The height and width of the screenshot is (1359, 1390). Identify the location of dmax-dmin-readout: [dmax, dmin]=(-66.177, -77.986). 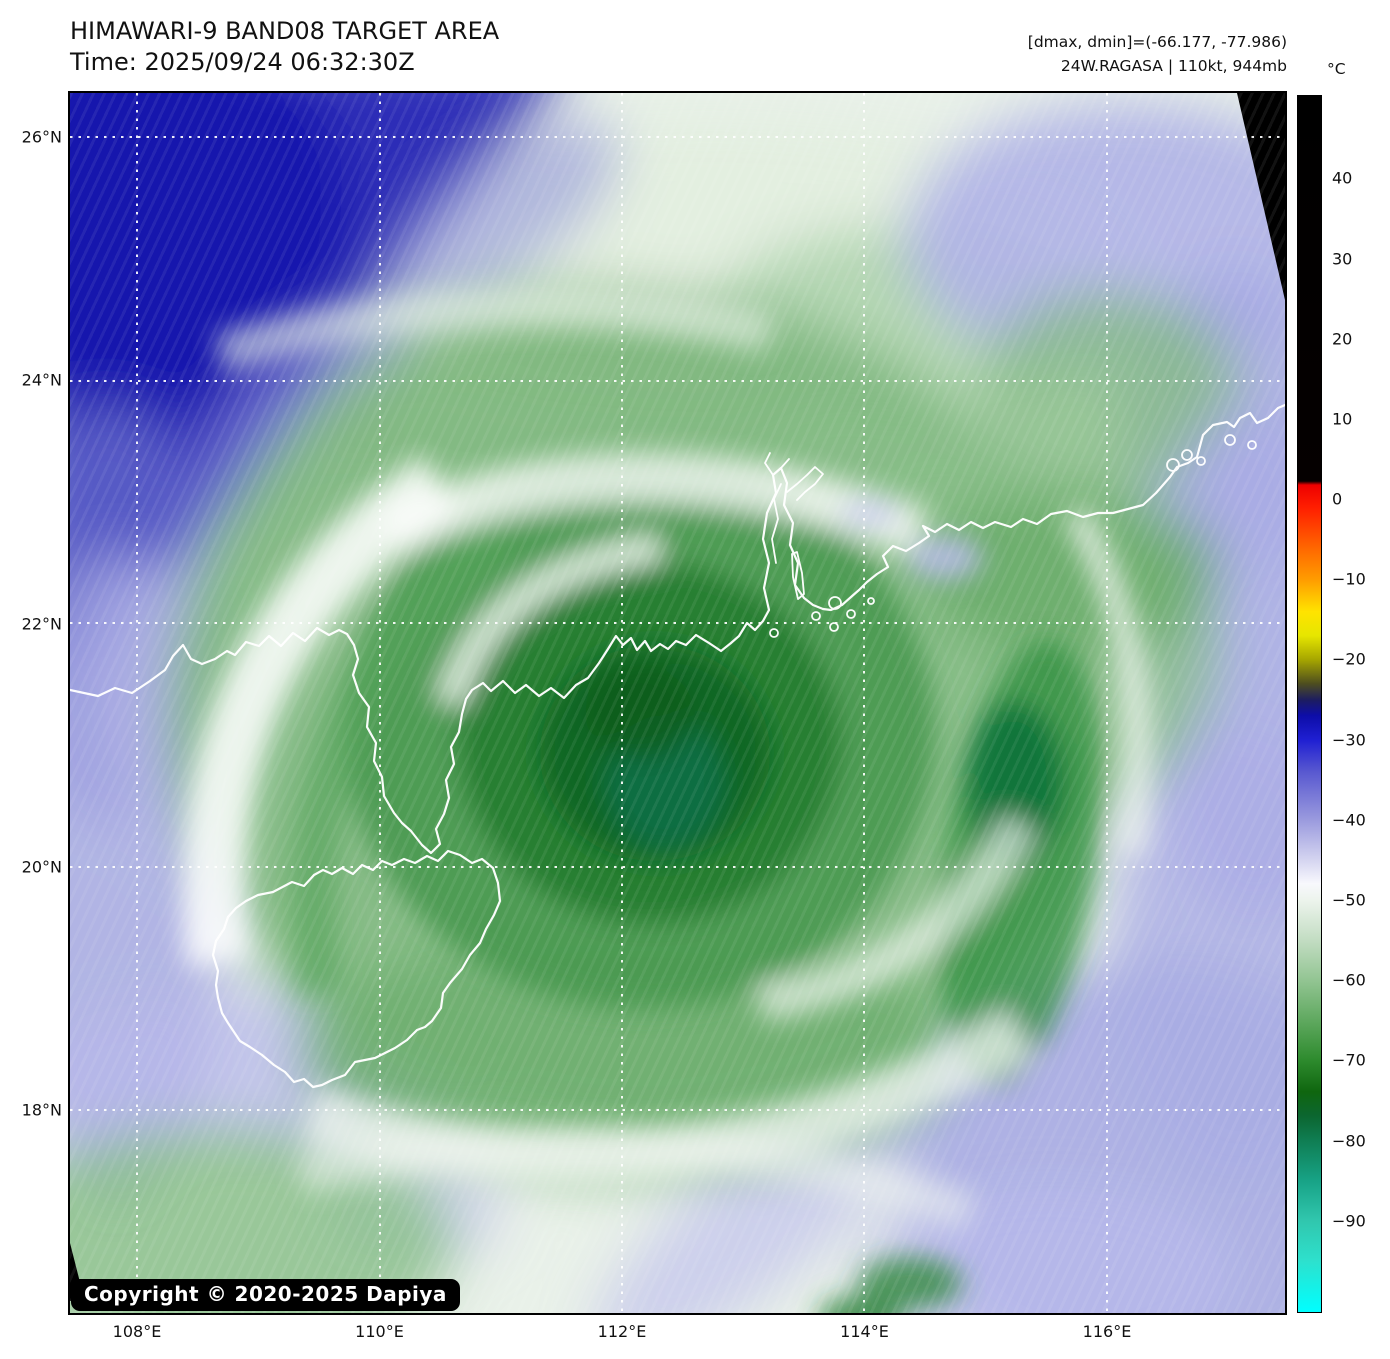
(1157, 42).